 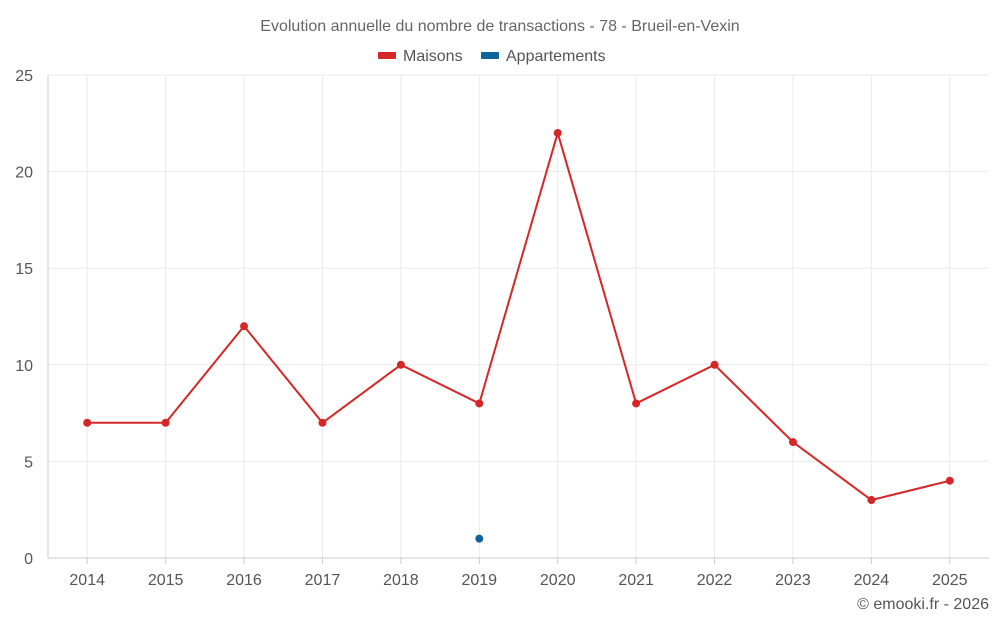 What do you see at coordinates (323, 580) in the screenshot?
I see `x-tick-label: 2017` at bounding box center [323, 580].